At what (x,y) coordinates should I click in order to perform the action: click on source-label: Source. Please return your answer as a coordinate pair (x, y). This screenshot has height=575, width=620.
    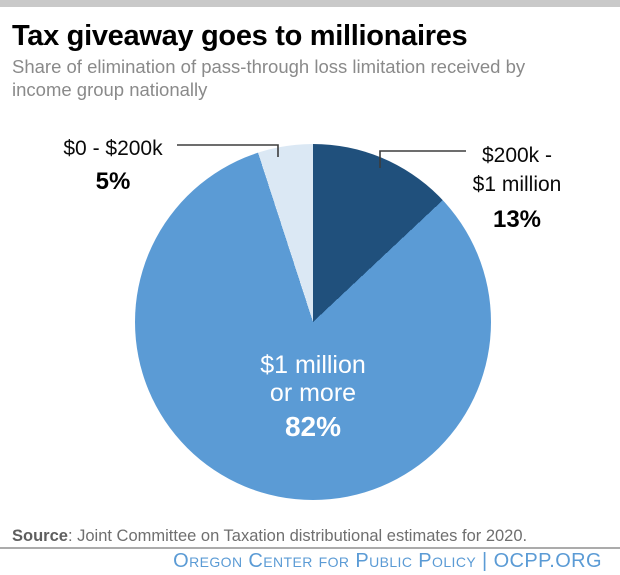
    Looking at the image, I should click on (40, 536).